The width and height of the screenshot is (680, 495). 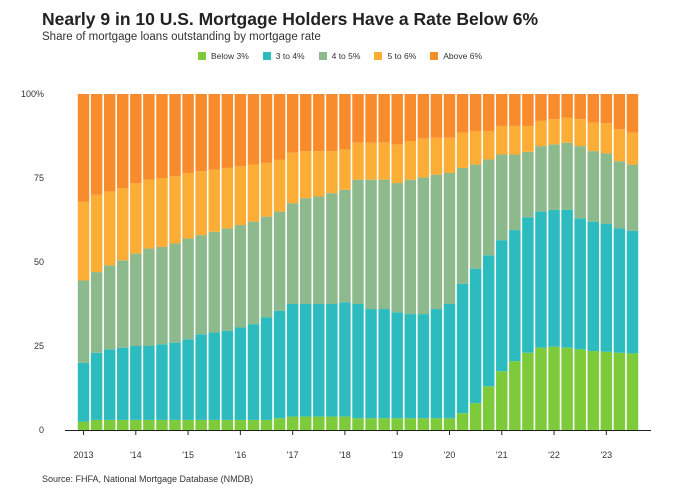 I want to click on y-tick-label: 25, so click(x=39, y=346).